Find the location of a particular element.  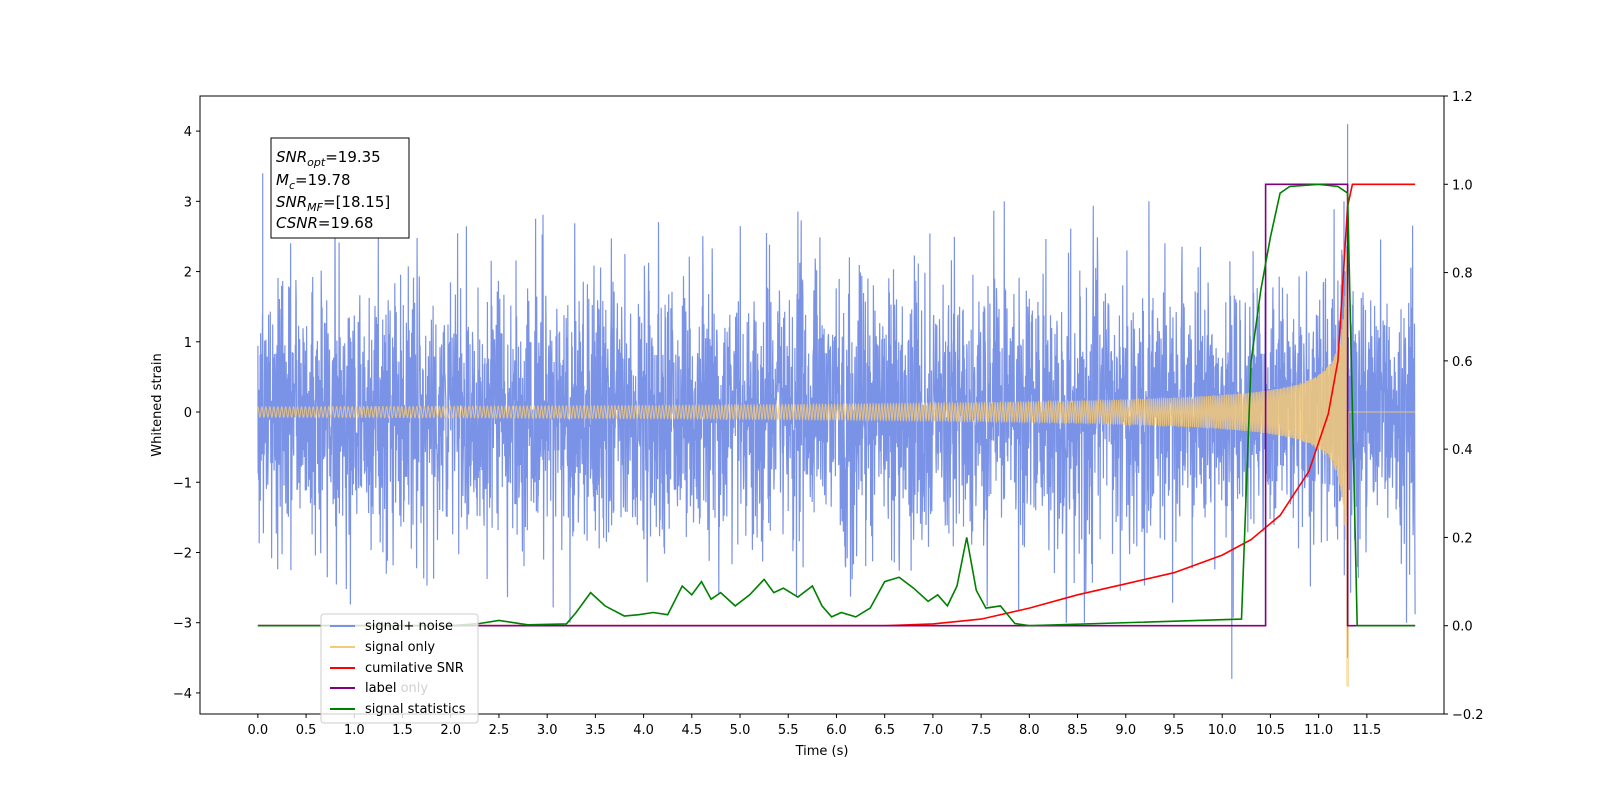

legend-hidden-label-only: label only is located at coordinates (396, 688).